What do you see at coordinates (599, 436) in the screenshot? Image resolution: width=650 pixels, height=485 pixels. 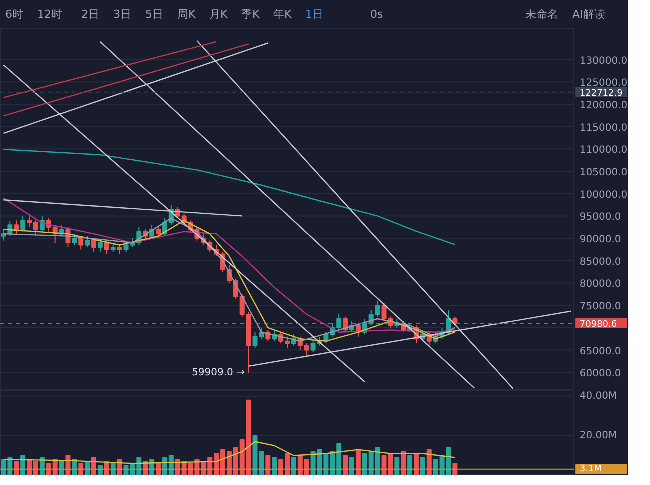 I see `y-tick-label: 20.00M` at bounding box center [599, 436].